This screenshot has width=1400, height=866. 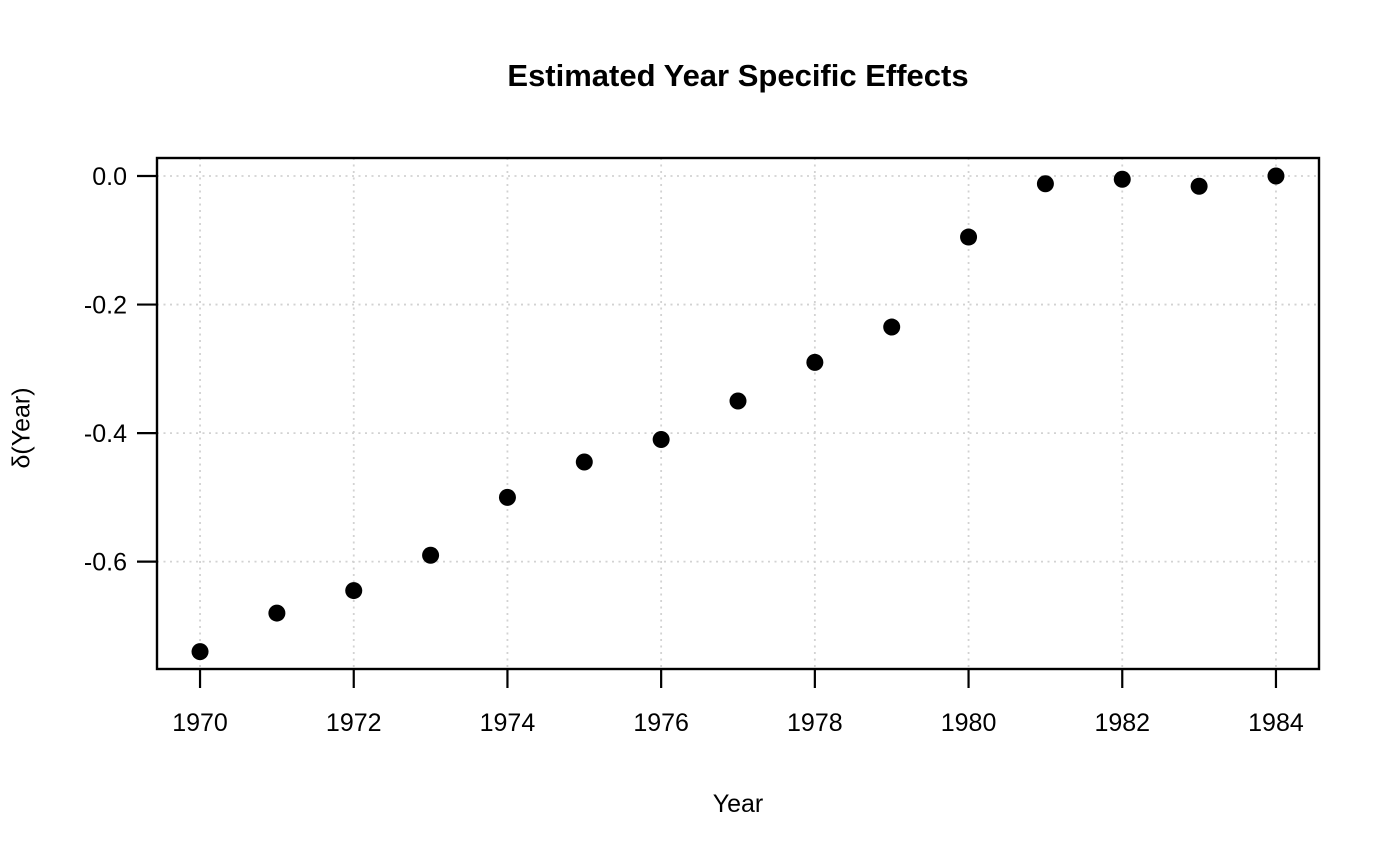 I want to click on y-tick-label: -0.4, so click(x=105, y=434).